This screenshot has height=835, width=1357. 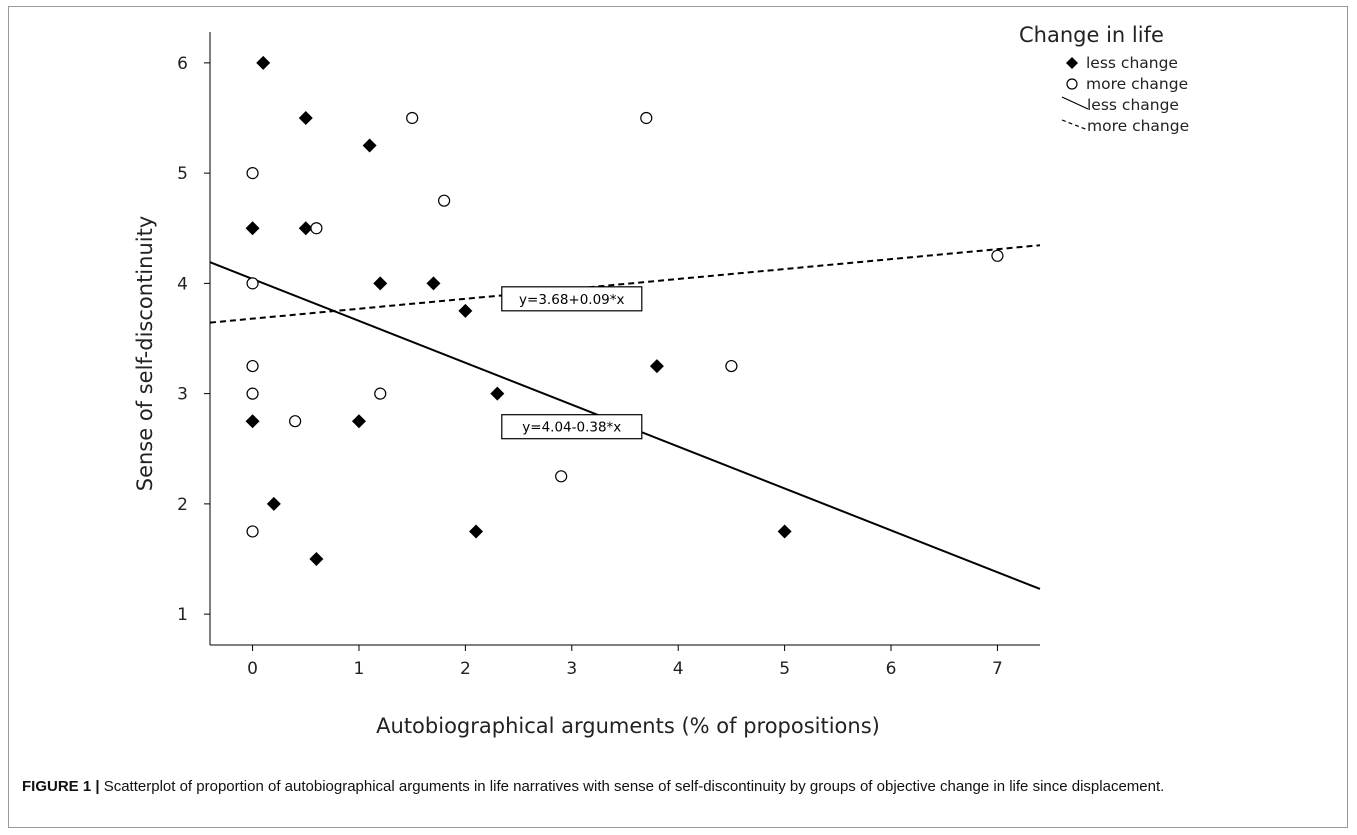 What do you see at coordinates (891, 669) in the screenshot?
I see `x-tick-label: 6` at bounding box center [891, 669].